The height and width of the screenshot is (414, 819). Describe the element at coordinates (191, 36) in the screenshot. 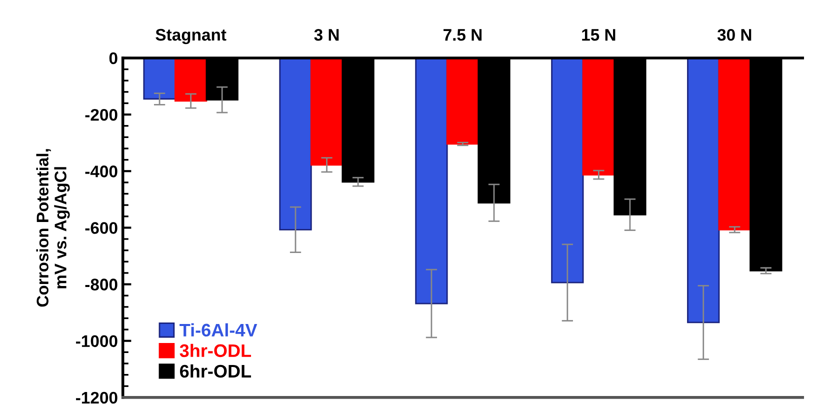

I see `x-tick-label: Stagnant` at that location.